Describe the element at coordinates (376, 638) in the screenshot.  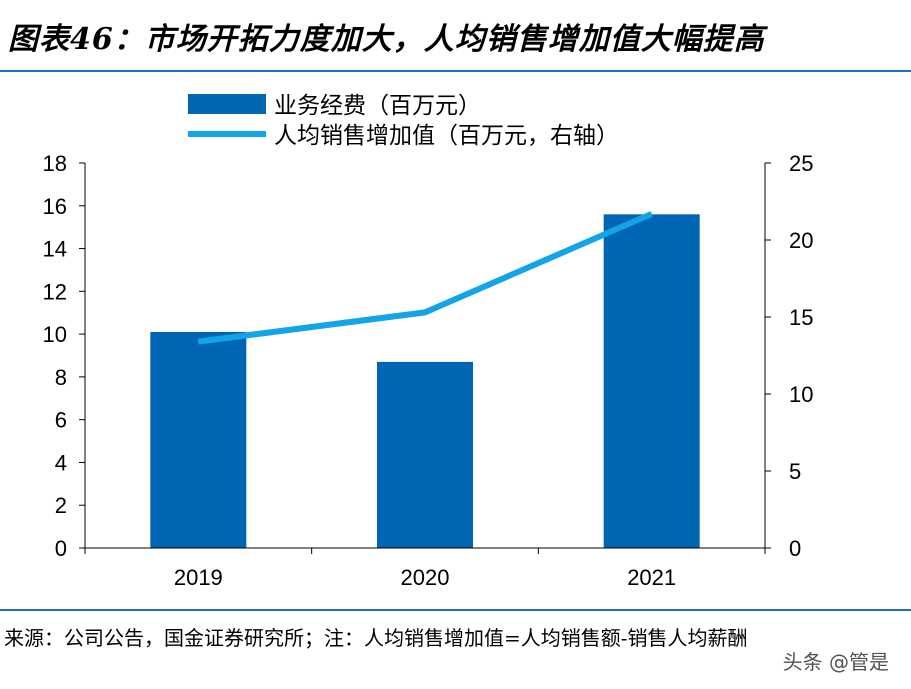
I see `source-note: 来源：公司公告，国金证券研究所；注：人均销售增加值=人均销售额-销售人均薪酬` at that location.